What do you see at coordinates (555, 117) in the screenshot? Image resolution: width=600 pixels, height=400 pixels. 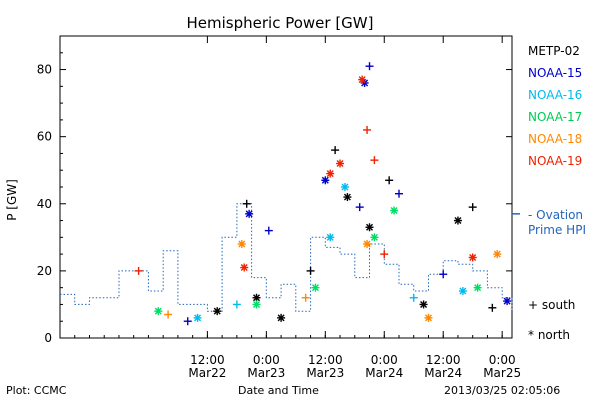 I see `legend-item-noaa-17: NOAA-17` at bounding box center [555, 117].